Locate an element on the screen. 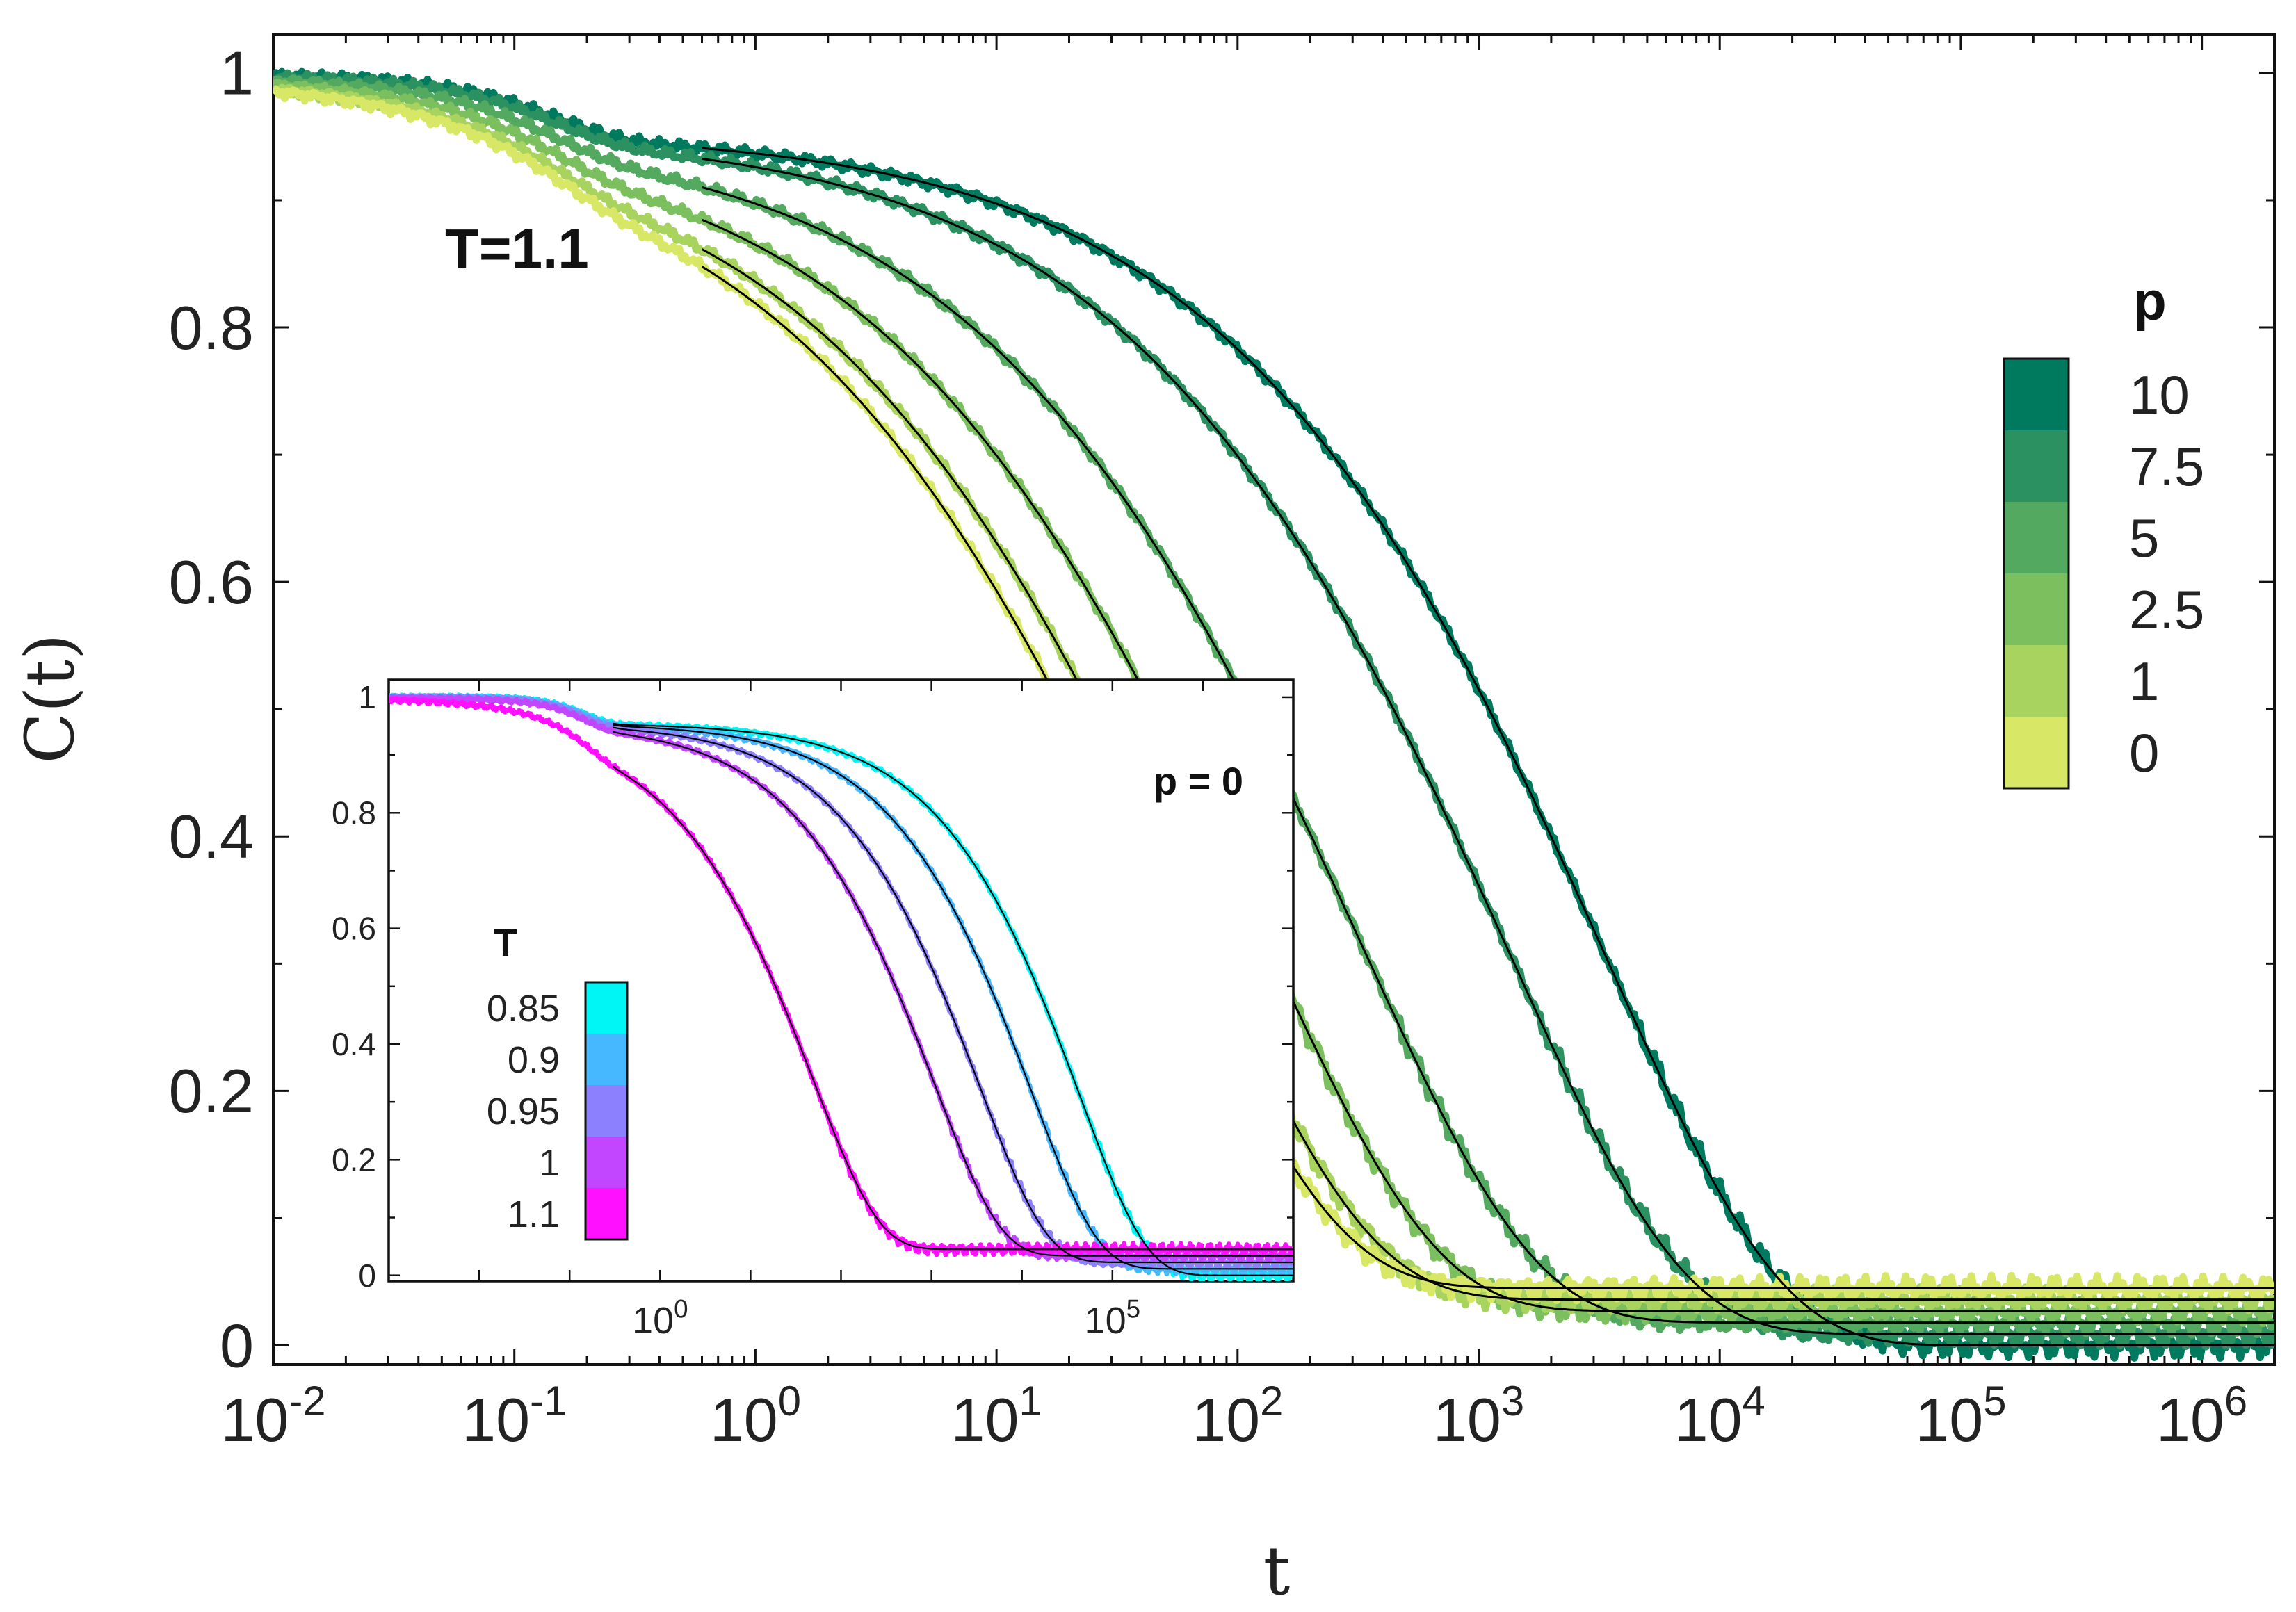  inset-y-tick-labels: 0 0.2 0.4 0.6 0.8 1 is located at coordinates (354, 986).